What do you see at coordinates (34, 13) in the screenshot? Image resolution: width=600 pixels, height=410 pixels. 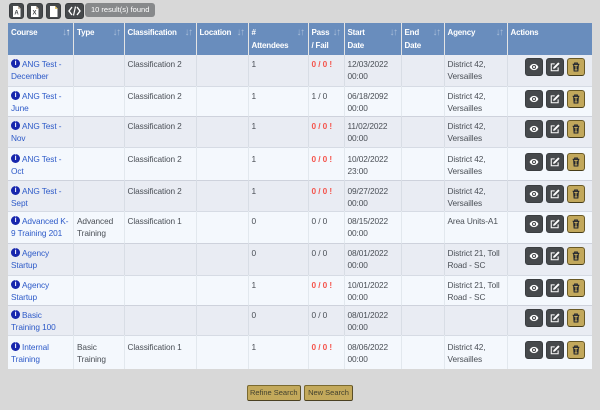 I see `svg-text: X` at bounding box center [34, 13].